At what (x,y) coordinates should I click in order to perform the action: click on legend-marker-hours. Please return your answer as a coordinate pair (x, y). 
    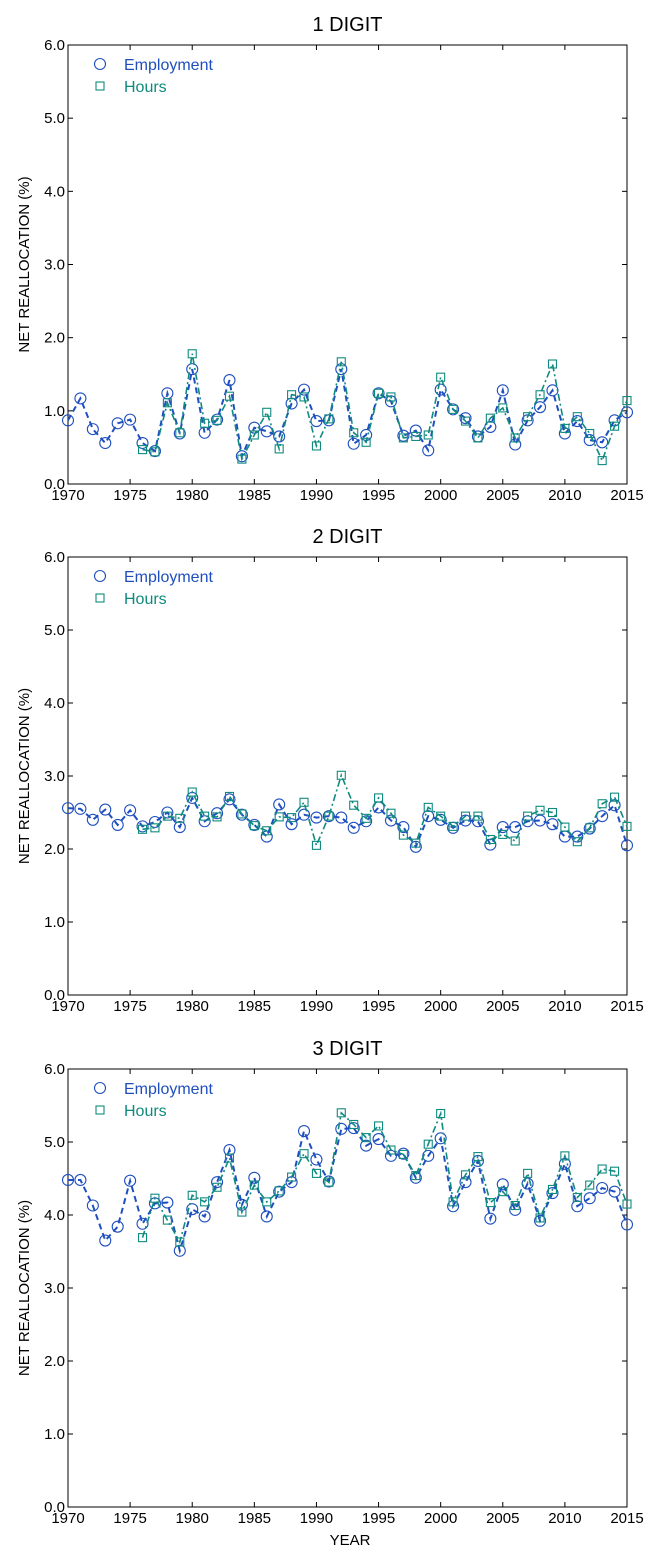
    Looking at the image, I should click on (100, 598).